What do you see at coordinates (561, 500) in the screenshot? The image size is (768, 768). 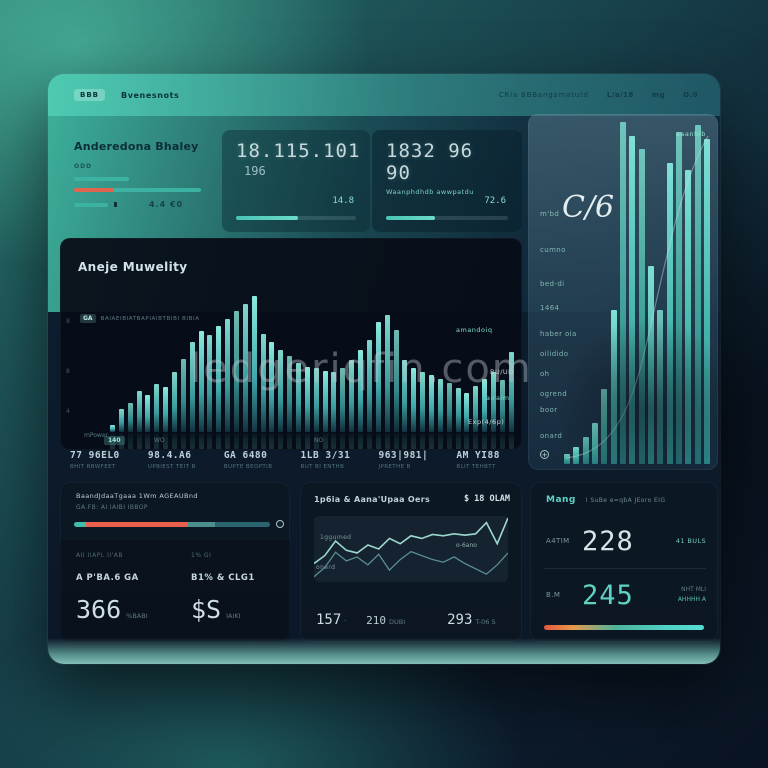 I see `panel-c-title: Mang` at bounding box center [561, 500].